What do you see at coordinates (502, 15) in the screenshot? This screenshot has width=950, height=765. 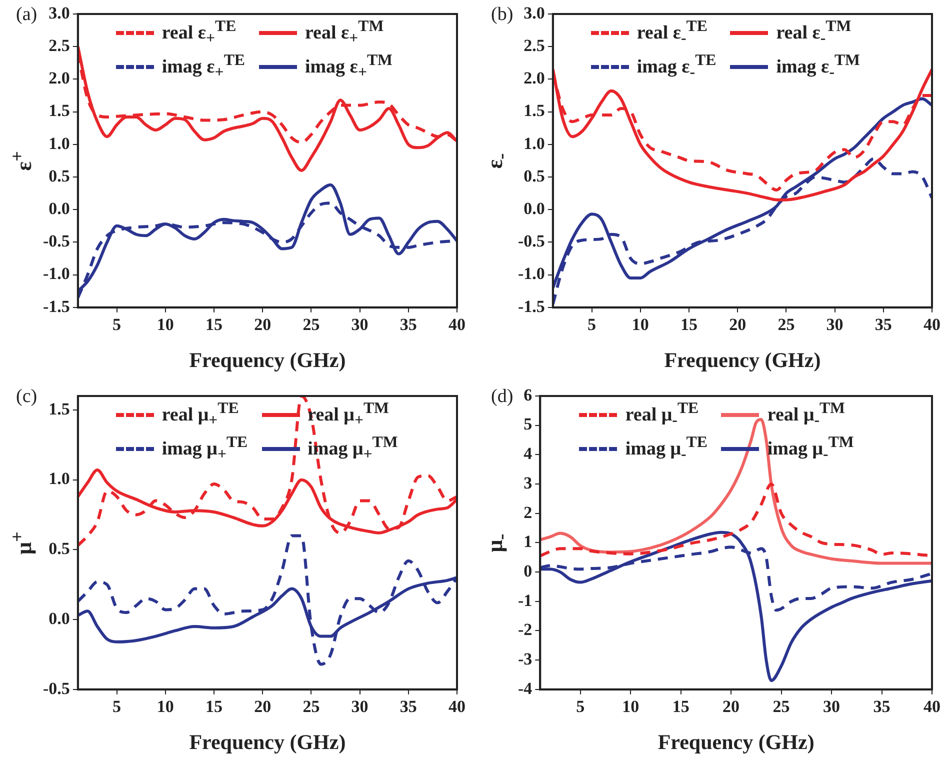 I see `chart-title: (b)` at bounding box center [502, 15].